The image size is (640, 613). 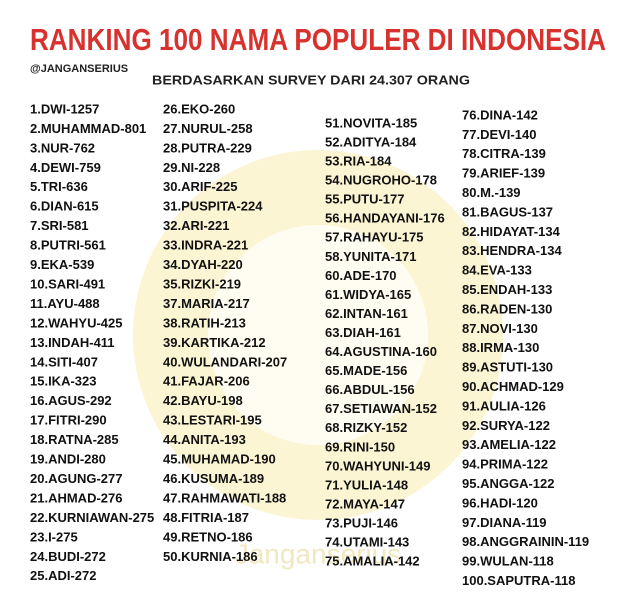 What do you see at coordinates (370, 389) in the screenshot?
I see `name-entry: 66.ABDUL-156` at bounding box center [370, 389].